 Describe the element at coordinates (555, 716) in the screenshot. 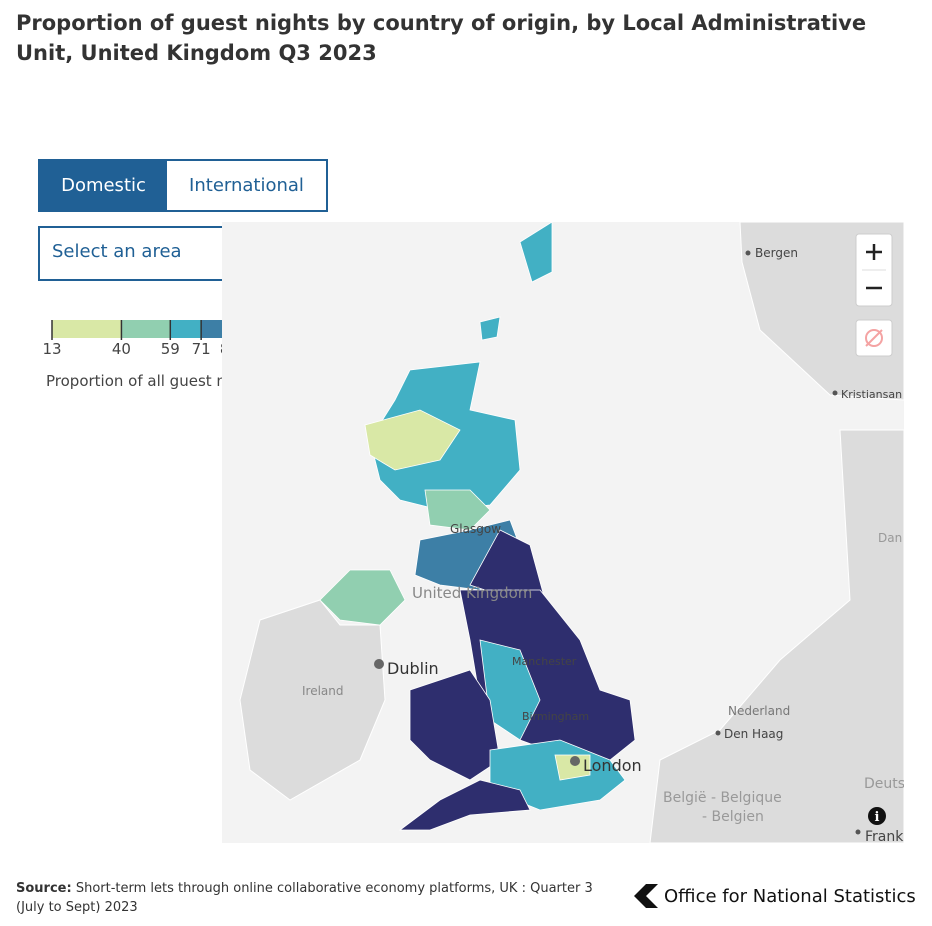

I see `place-label: Birmingham` at that location.